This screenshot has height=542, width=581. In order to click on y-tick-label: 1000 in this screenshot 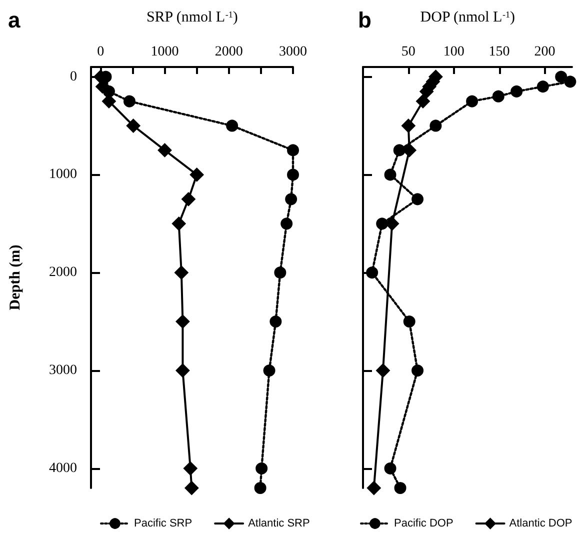, I will do `click(63, 174)`.